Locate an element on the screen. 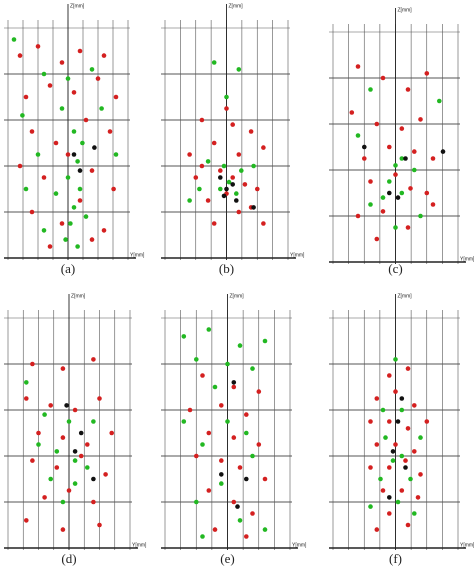 Image resolution: width=474 pixels, height=567 pixels. panel-label: (a) is located at coordinates (68, 268).